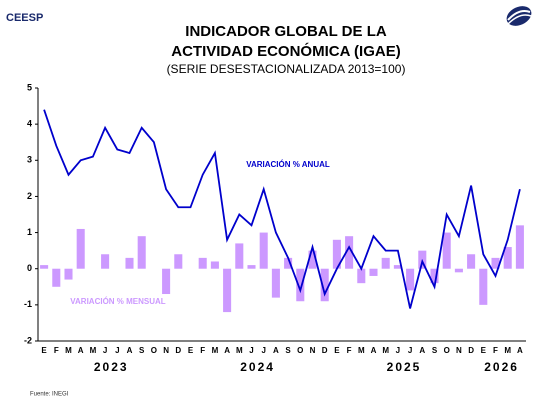 The image size is (539, 400). I want to click on y-tick-label: 0, so click(29, 268).